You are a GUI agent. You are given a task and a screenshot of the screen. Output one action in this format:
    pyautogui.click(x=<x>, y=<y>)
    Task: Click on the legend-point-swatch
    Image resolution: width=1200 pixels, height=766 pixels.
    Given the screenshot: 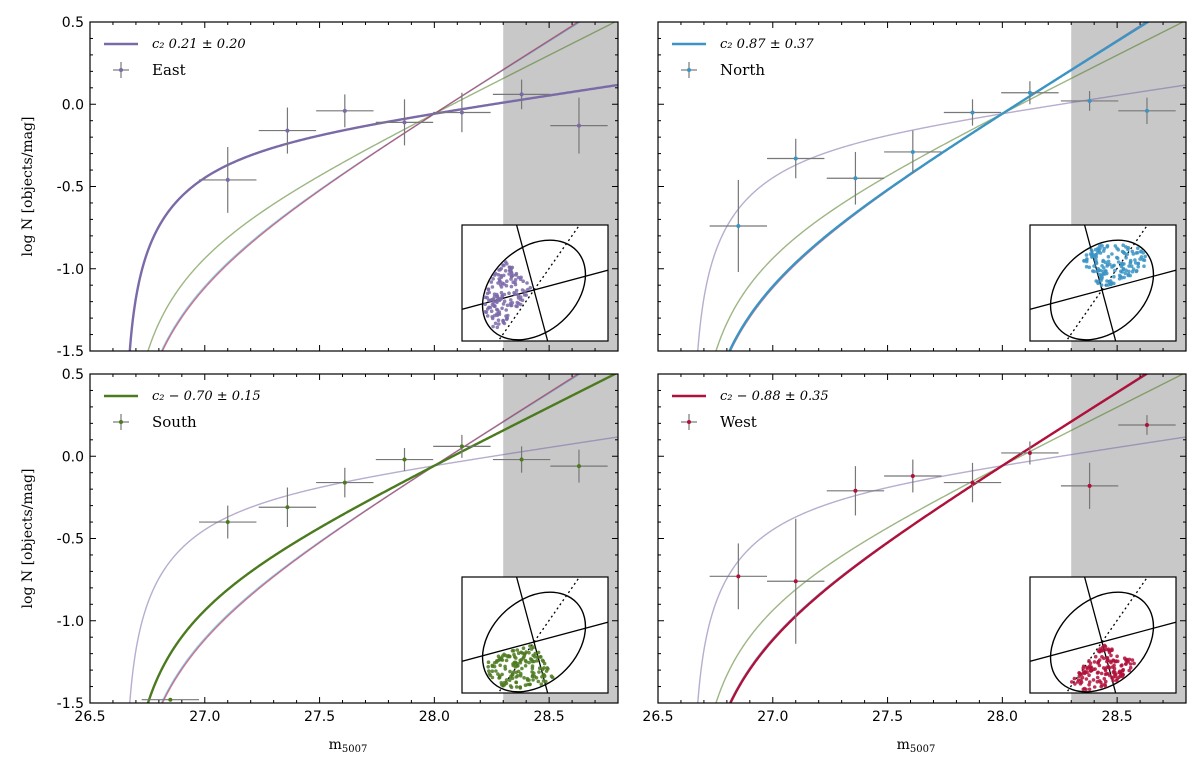 What is the action you would take?
    pyautogui.click(x=121, y=70)
    